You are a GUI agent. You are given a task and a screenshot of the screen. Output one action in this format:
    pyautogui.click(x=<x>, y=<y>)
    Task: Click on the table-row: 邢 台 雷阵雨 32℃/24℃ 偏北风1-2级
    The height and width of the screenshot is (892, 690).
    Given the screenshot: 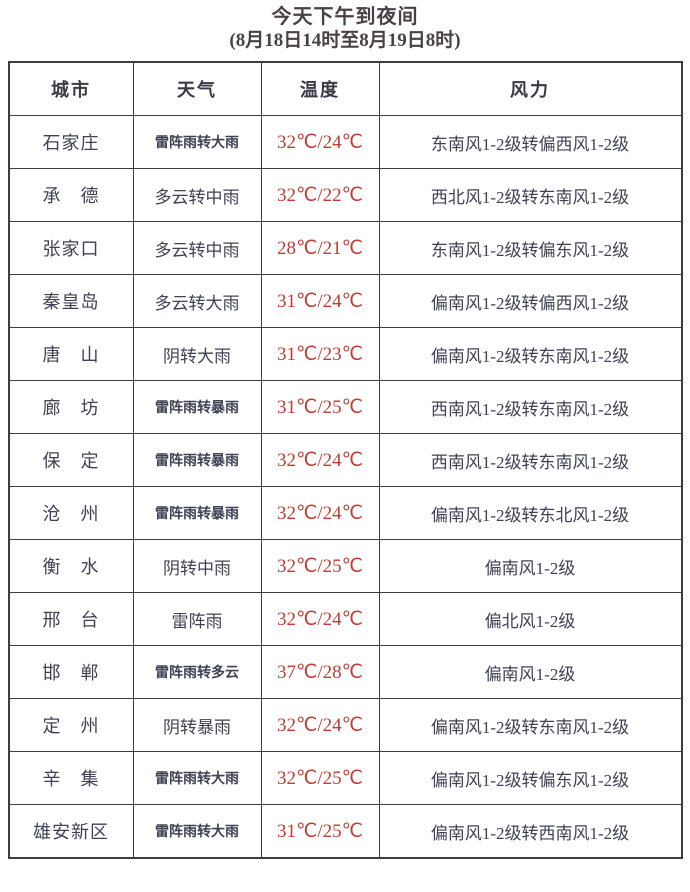 What is the action you would take?
    pyautogui.click(x=345, y=619)
    